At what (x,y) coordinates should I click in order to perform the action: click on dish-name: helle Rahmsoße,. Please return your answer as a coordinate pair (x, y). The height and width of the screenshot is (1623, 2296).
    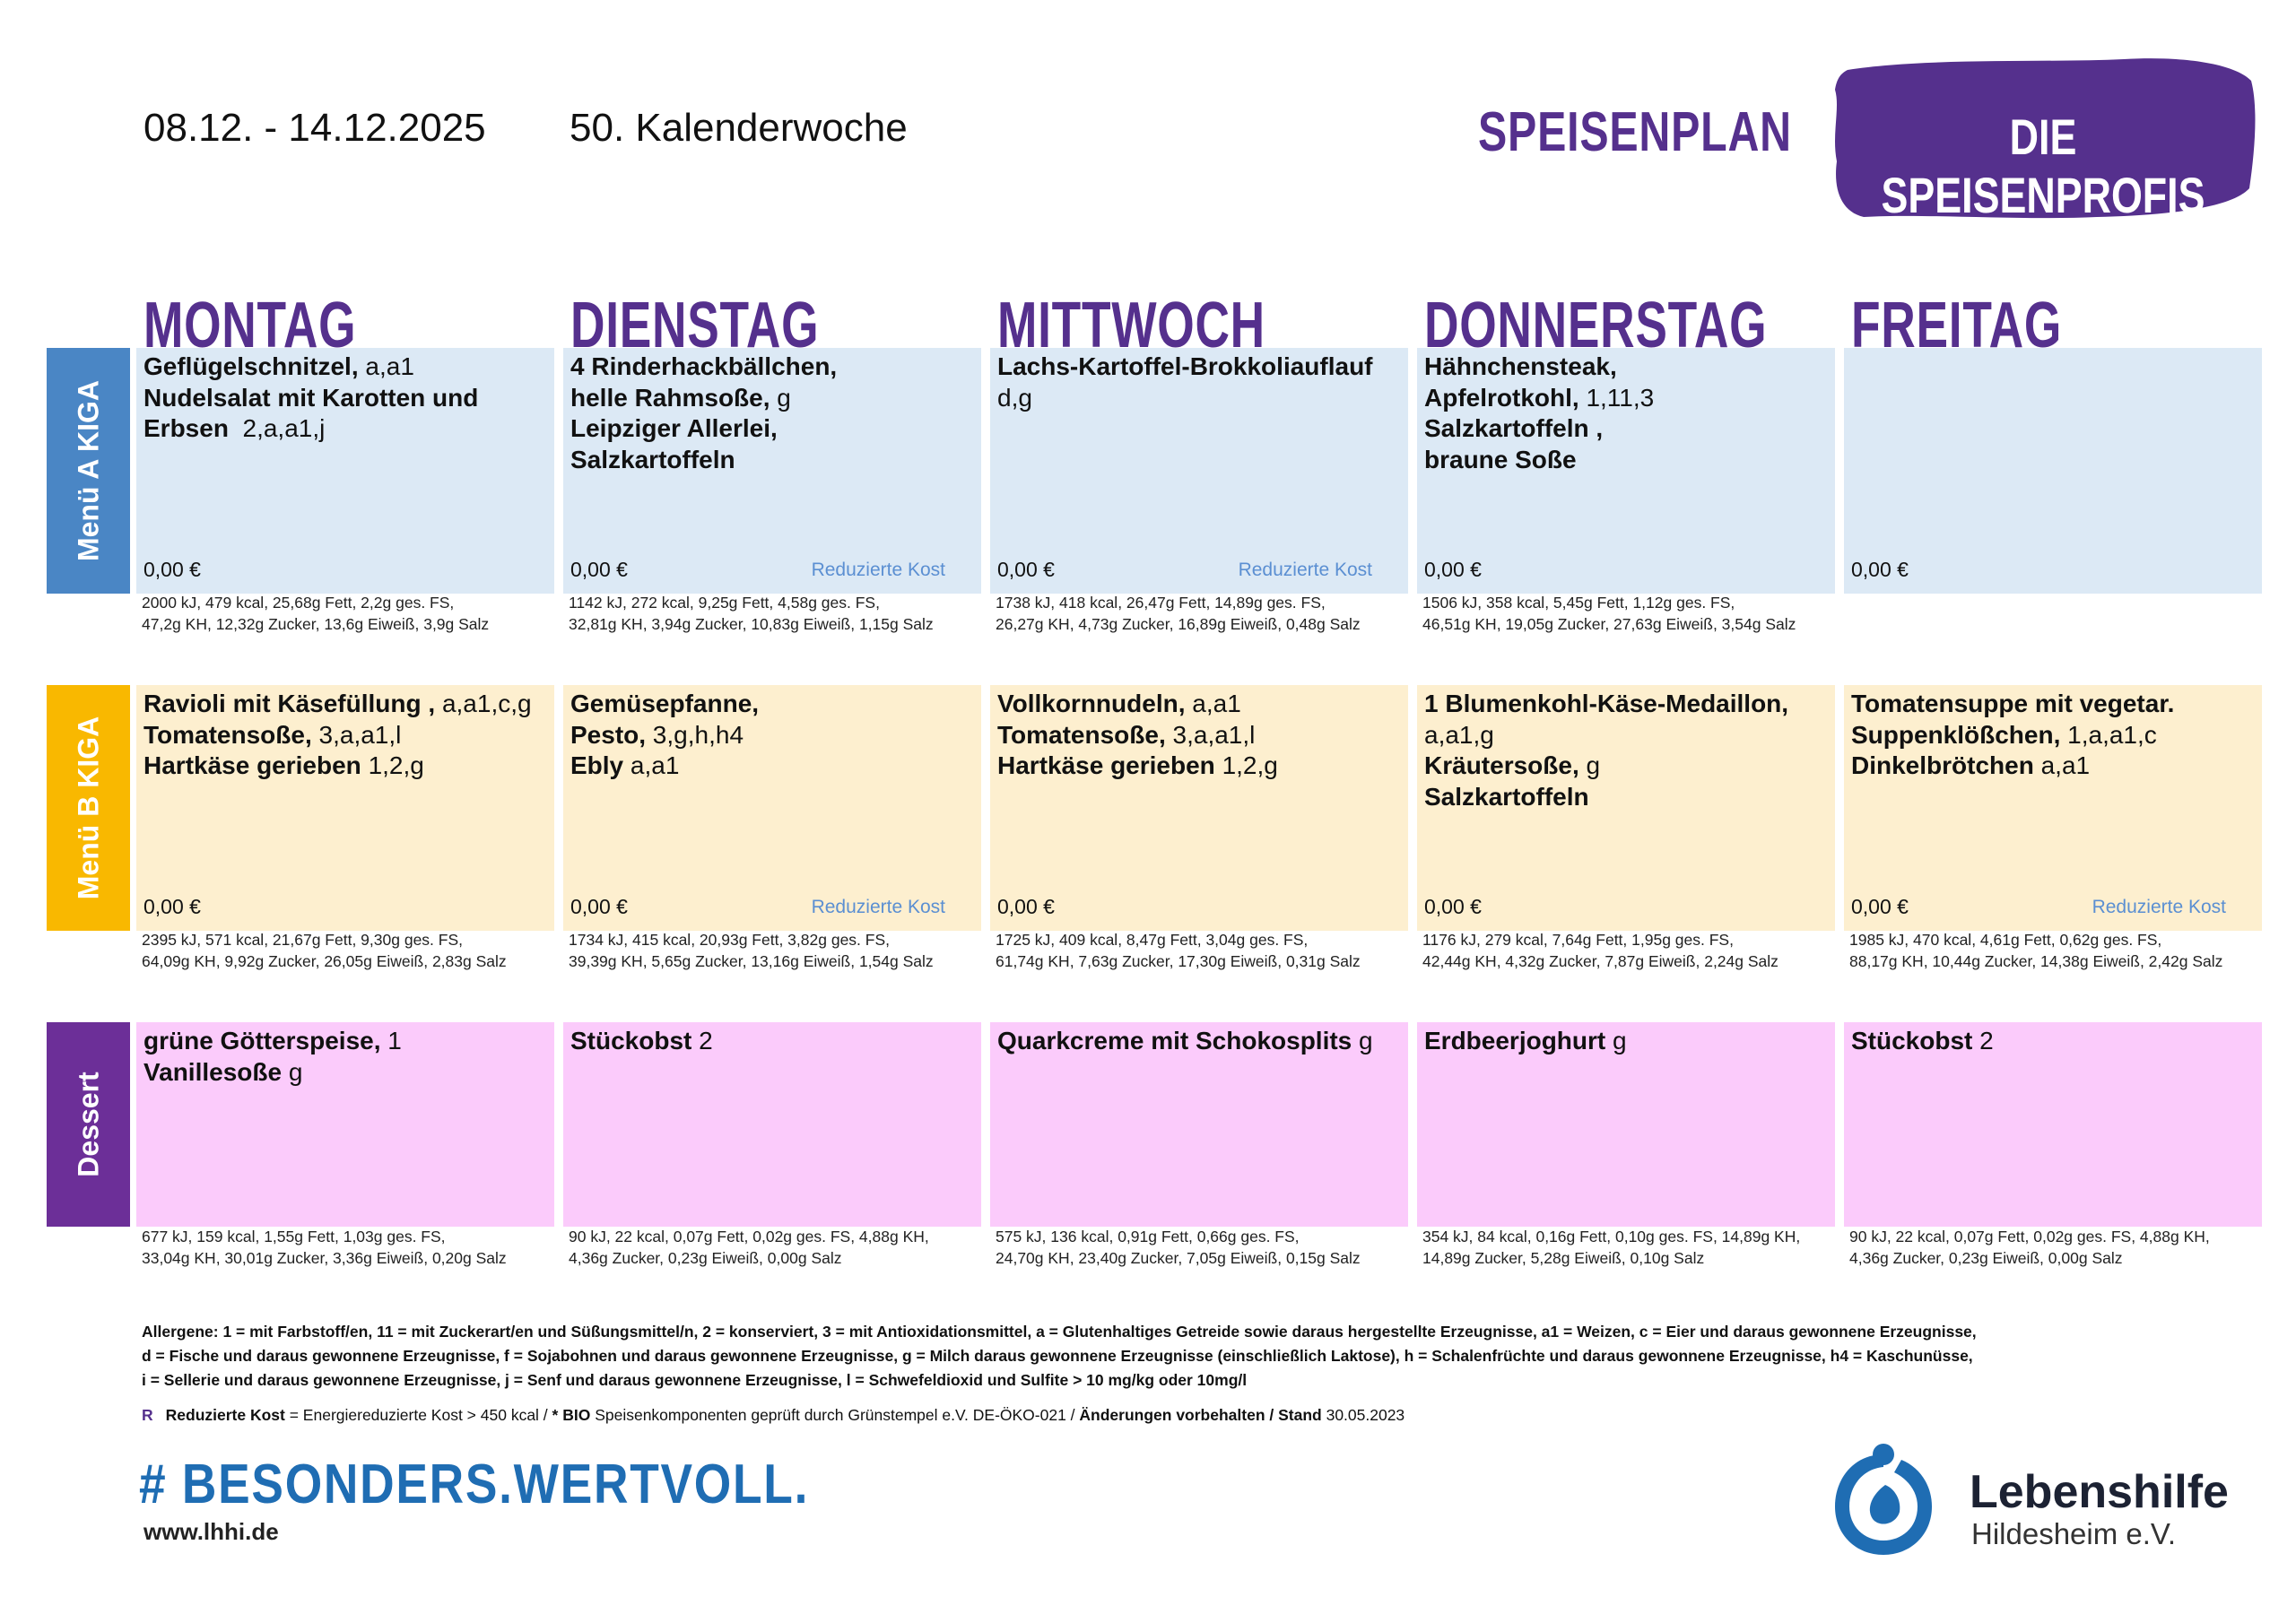
    Looking at the image, I should click on (670, 397).